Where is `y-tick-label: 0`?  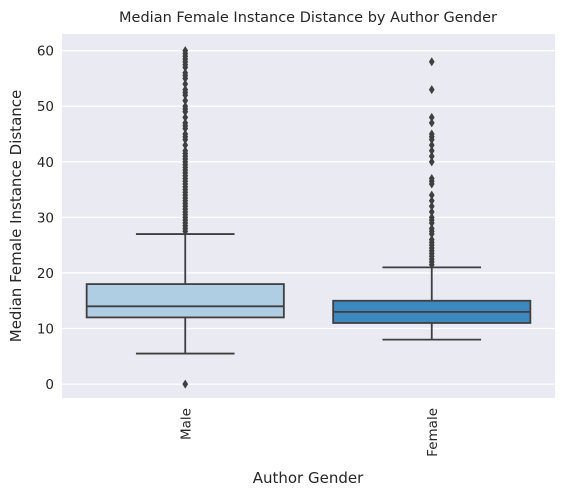 y-tick-label: 0 is located at coordinates (49, 385).